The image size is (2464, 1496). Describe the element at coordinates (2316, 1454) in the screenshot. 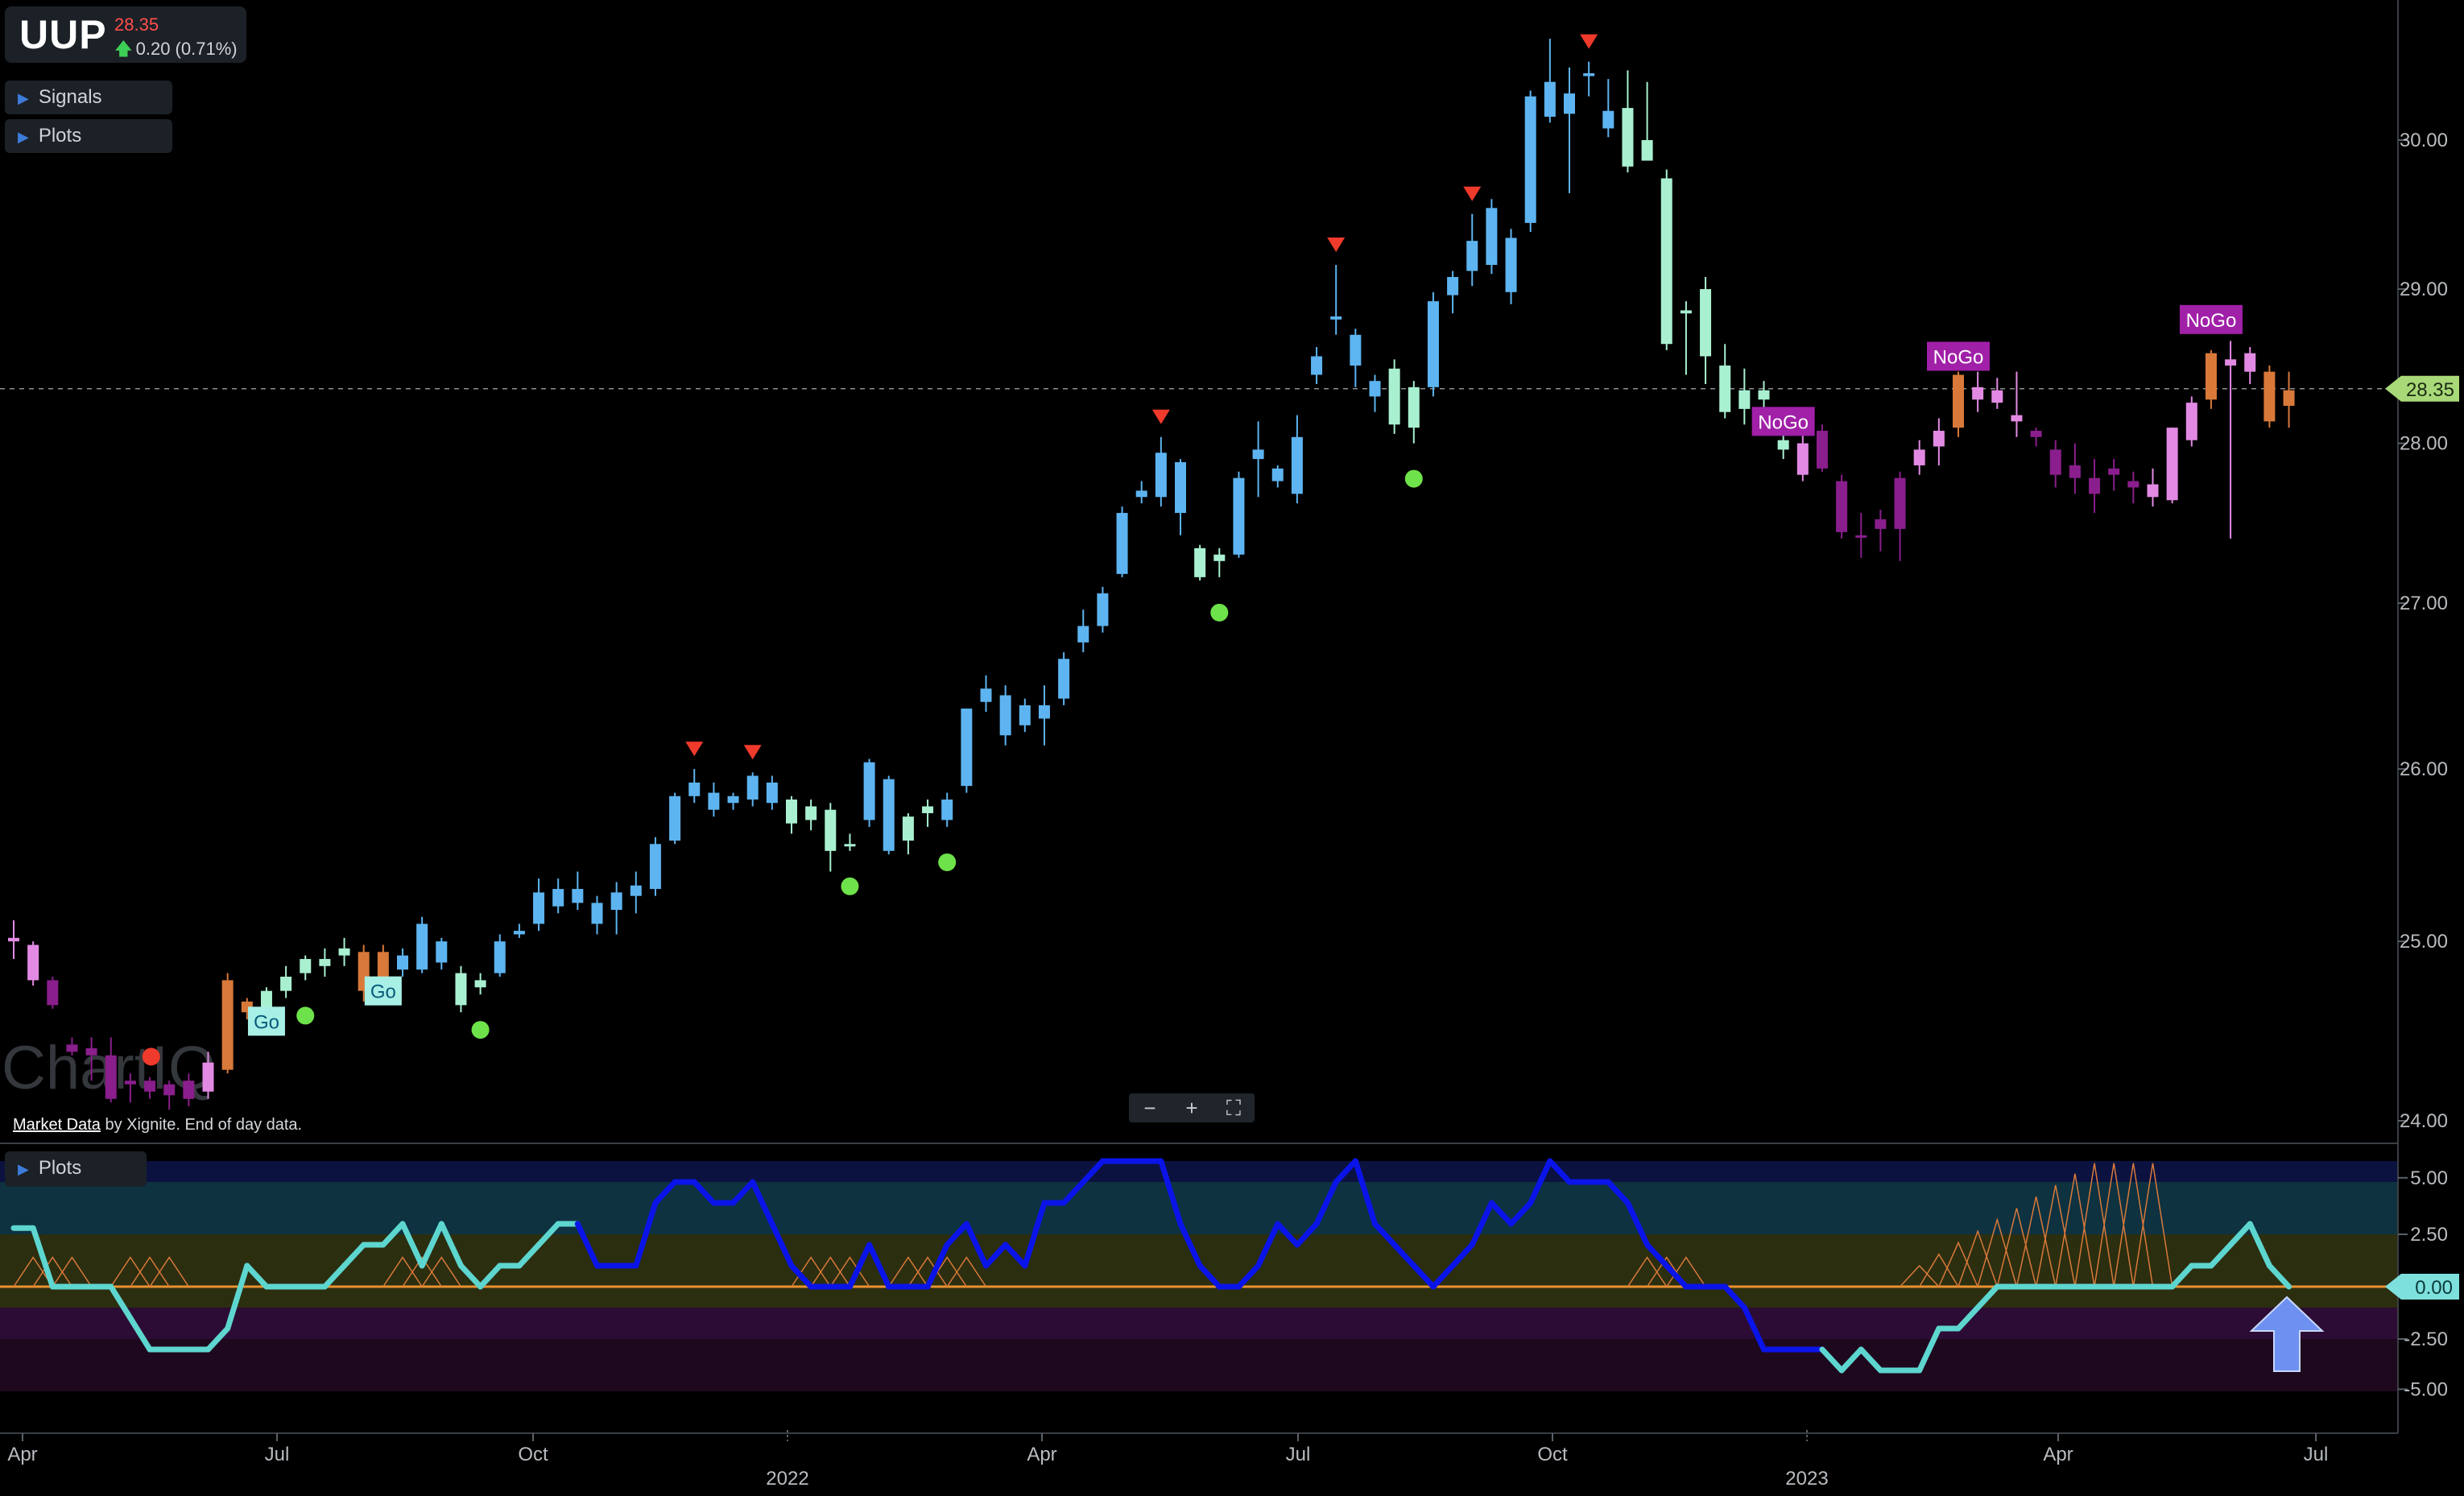

I see `x-tick-label: Jul` at that location.